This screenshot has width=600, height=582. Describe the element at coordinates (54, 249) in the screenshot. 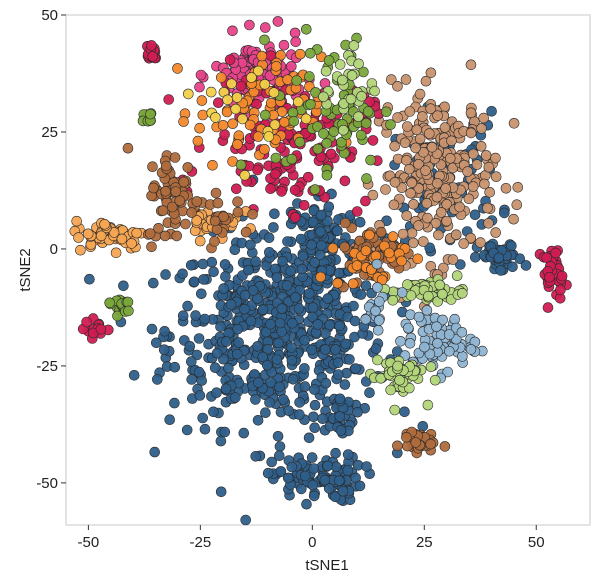

I see `y-tick-label: 0` at that location.